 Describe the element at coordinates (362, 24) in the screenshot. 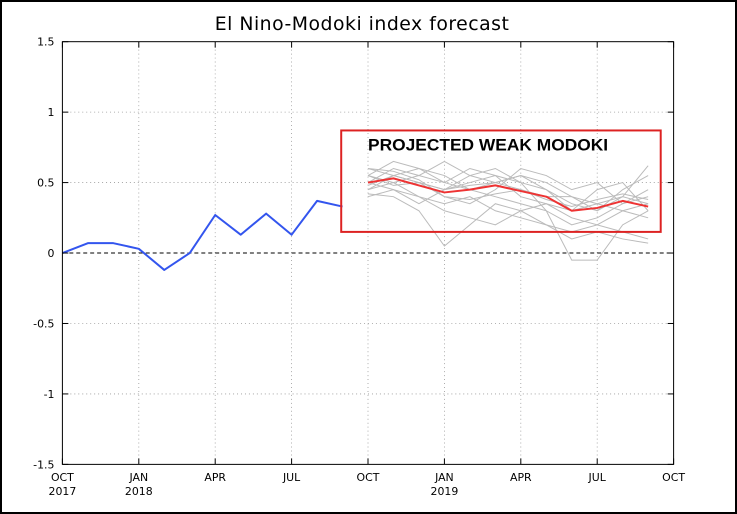

I see `chart-title: El Nino-Modoki index forecast` at that location.